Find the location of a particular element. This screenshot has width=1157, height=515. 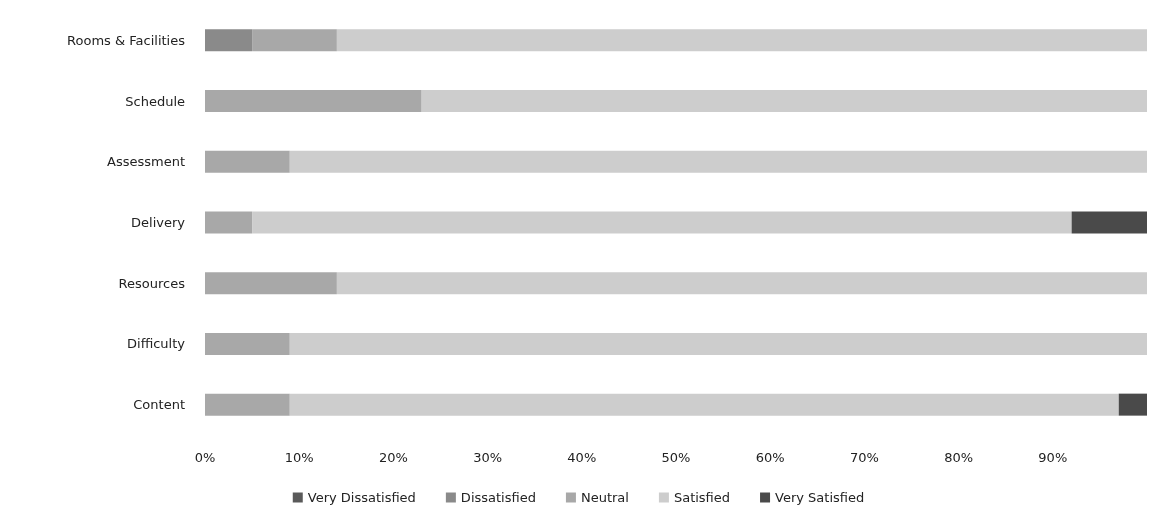

y-tick-label: Resources is located at coordinates (152, 283).